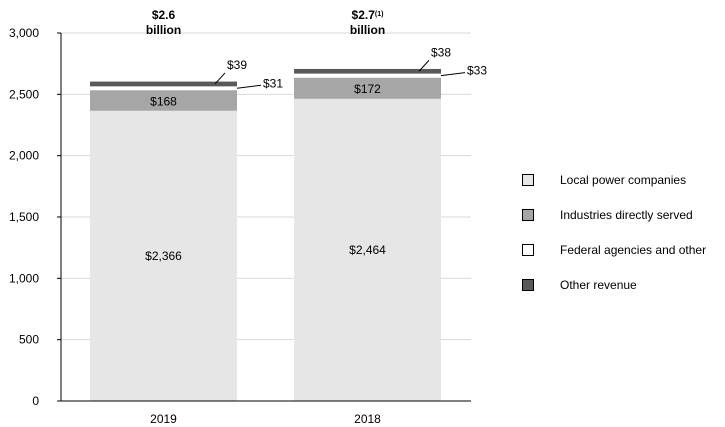 This screenshot has height=427, width=725. I want to click on legend-item: Federal agencies and other, so click(614, 249).